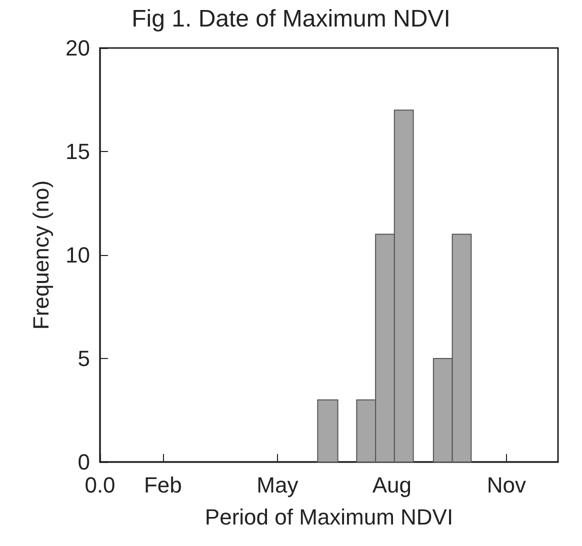  What do you see at coordinates (78, 255) in the screenshot?
I see `y-tick-label: 10` at bounding box center [78, 255].